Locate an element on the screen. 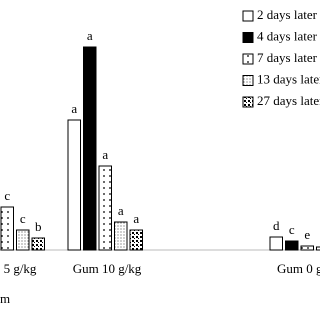 The width and height of the screenshot is (320, 320). significance-letter: e is located at coordinates (307, 234).